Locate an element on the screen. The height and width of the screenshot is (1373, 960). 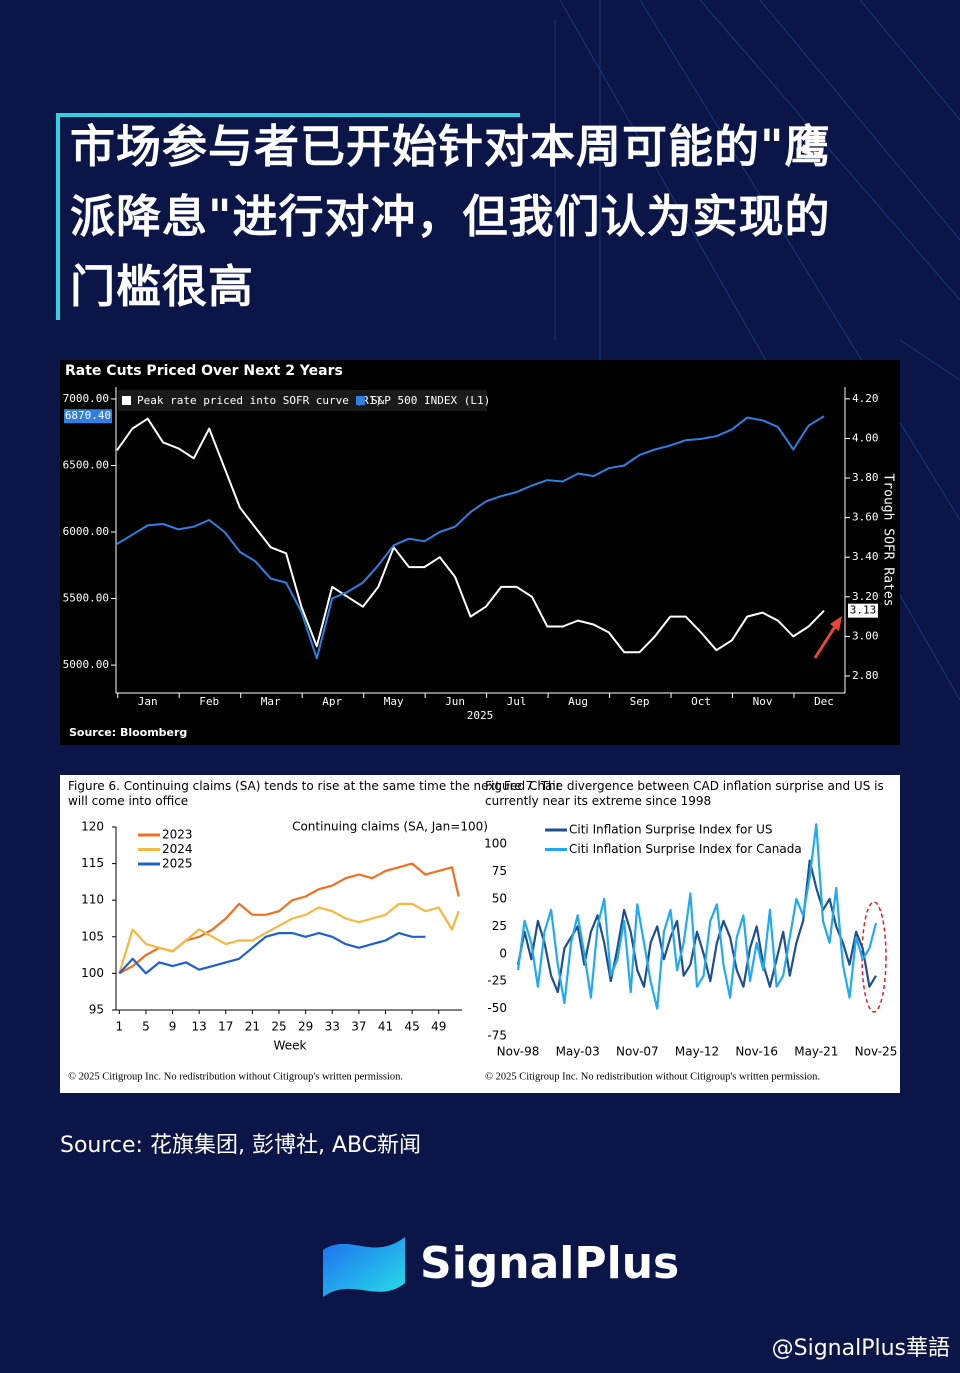
highlight-ellipse is located at coordinates (874, 957).